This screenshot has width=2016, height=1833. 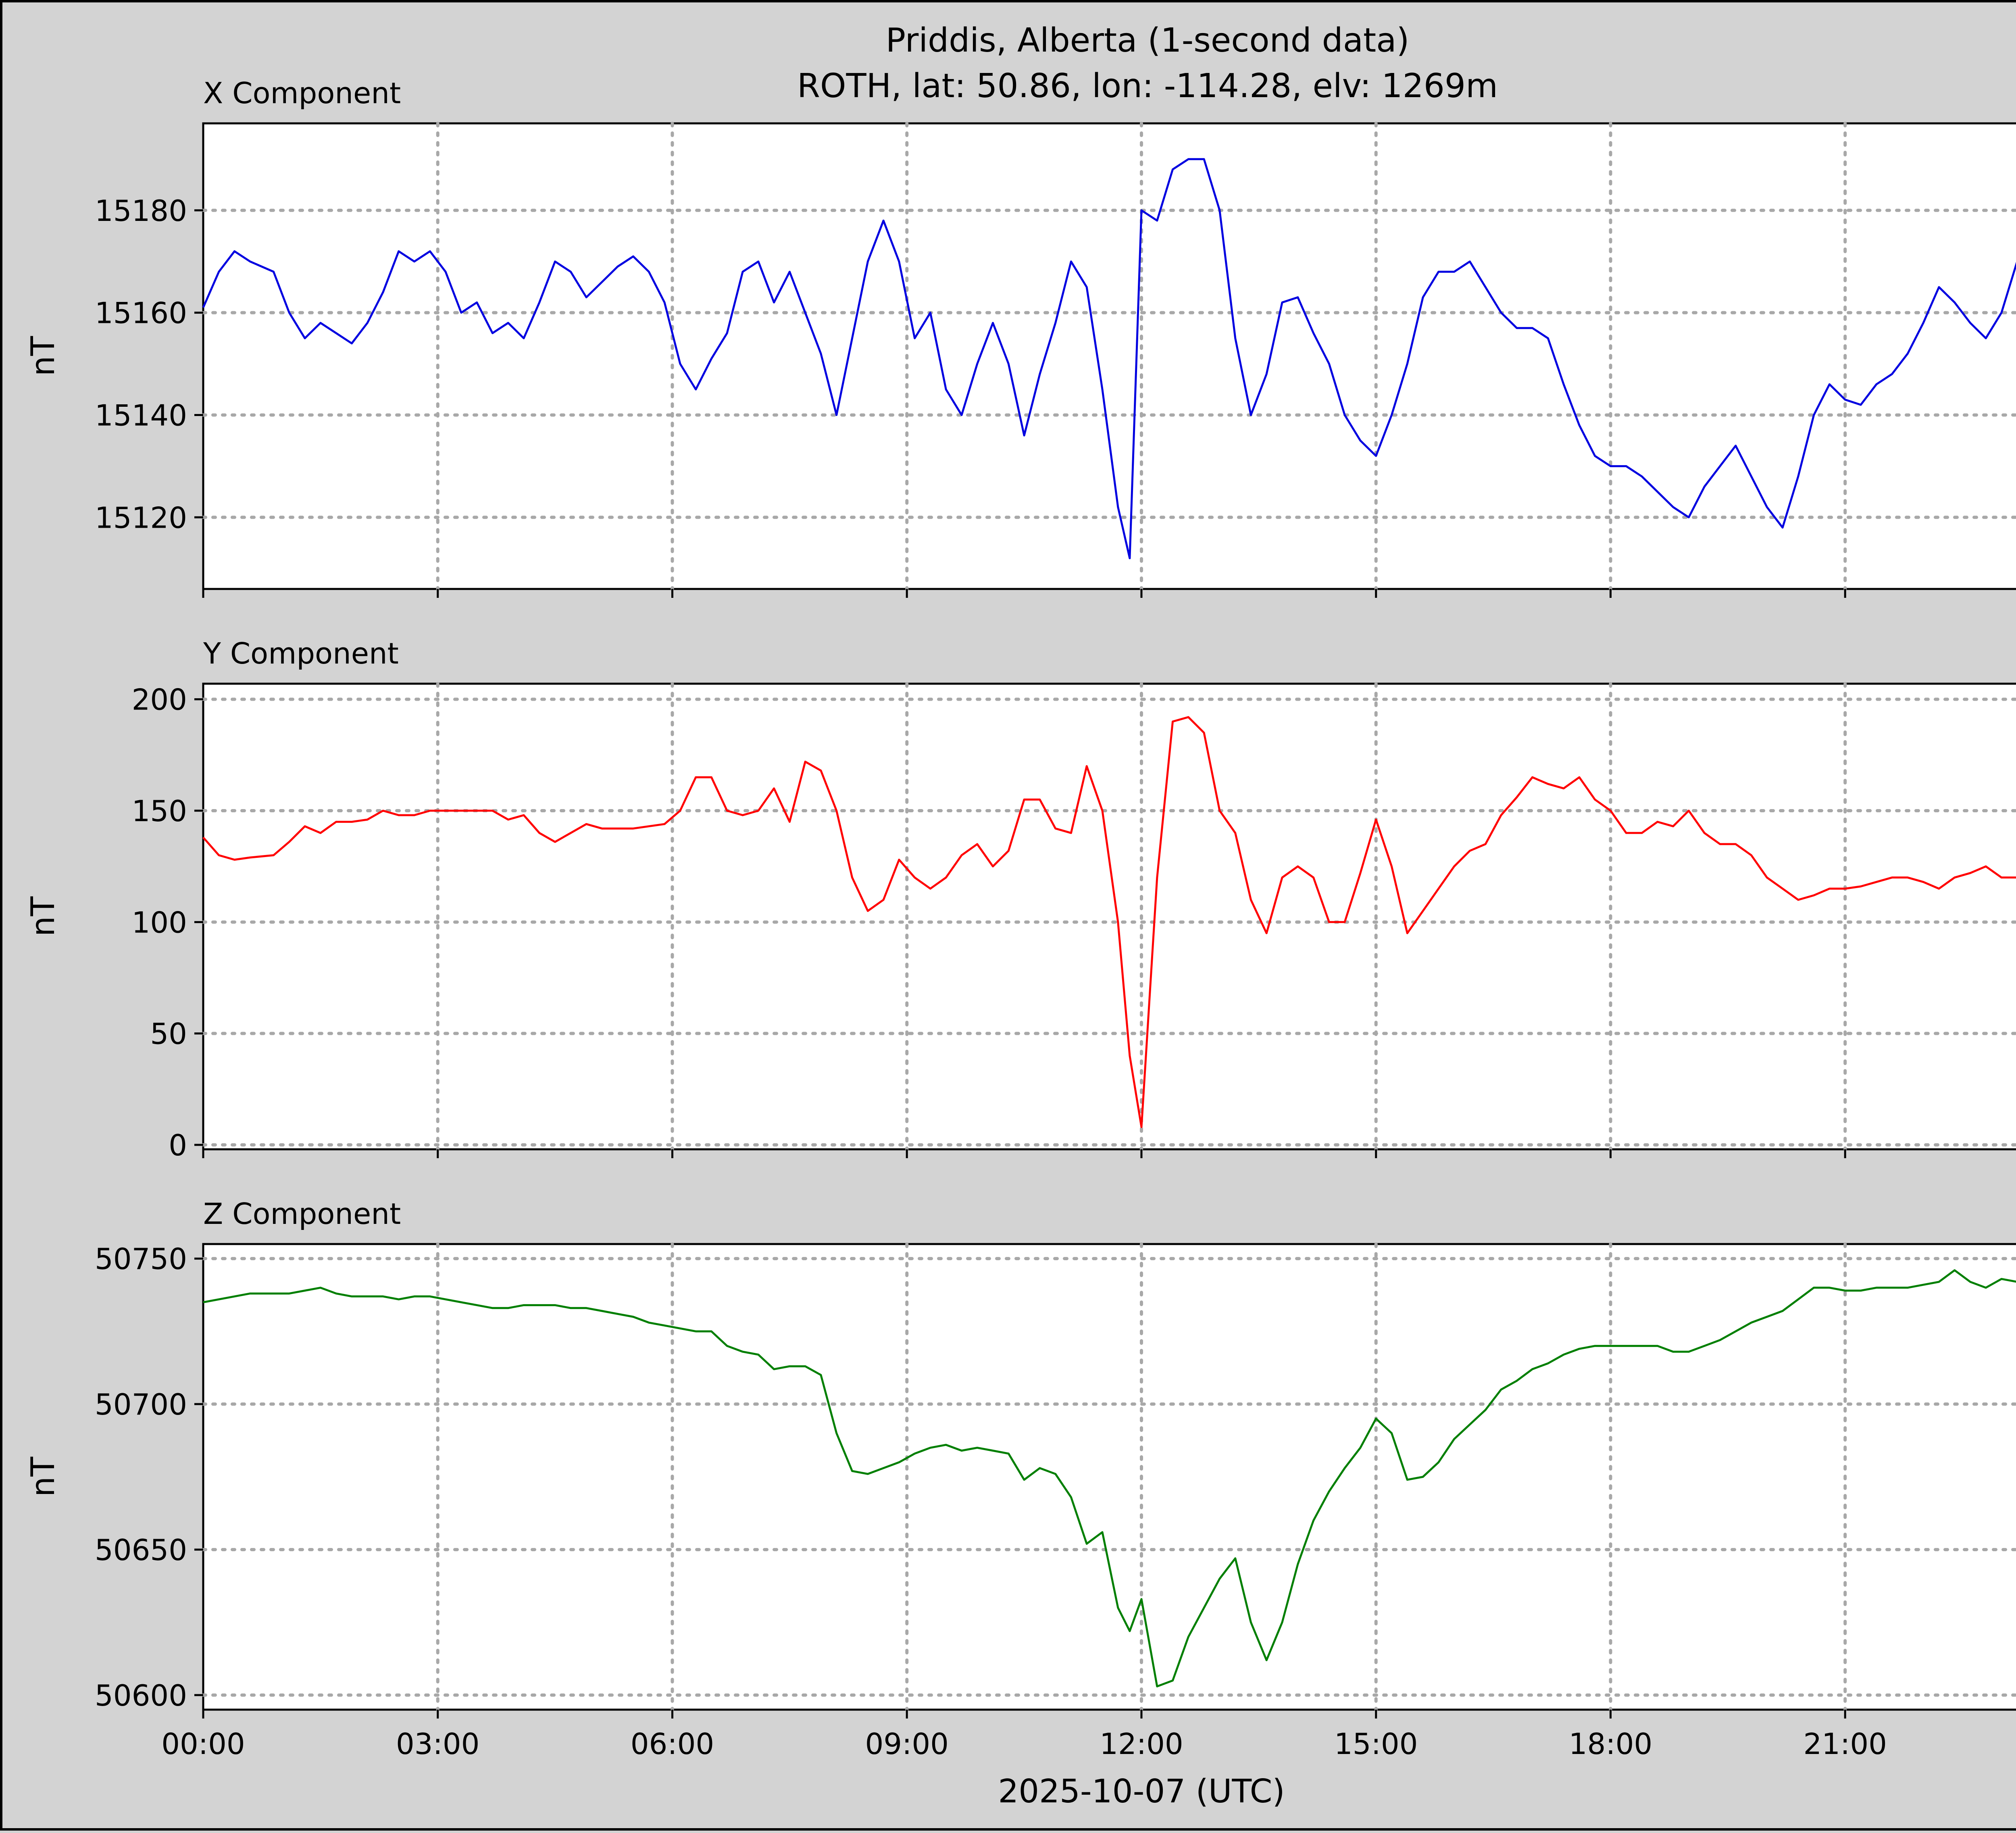 I want to click on panel-label: Z Component, so click(x=302, y=1214).